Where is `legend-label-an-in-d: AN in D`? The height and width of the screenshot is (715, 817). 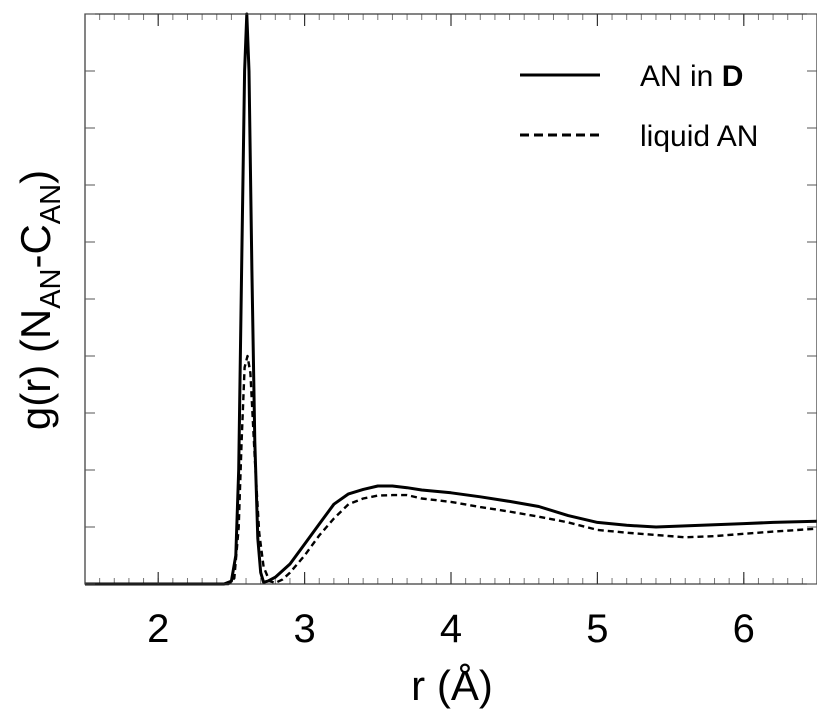
legend-label-an-in-d: AN in D is located at coordinates (691, 76).